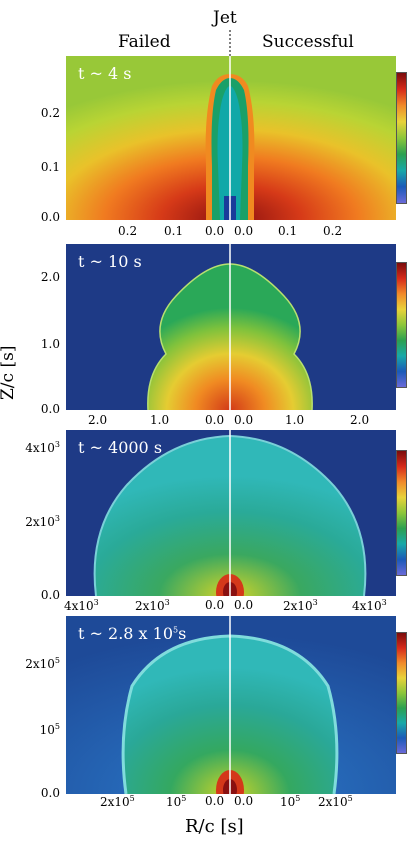 This screenshot has height=852, width=415. Describe the element at coordinates (9, 372) in the screenshot. I see `y-axis-label: Z/c [s]` at that location.